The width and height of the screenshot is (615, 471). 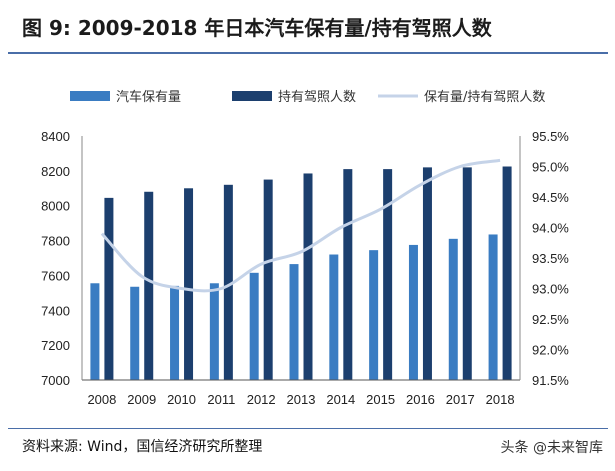 I want to click on bar-license-2008, so click(x=109, y=288).